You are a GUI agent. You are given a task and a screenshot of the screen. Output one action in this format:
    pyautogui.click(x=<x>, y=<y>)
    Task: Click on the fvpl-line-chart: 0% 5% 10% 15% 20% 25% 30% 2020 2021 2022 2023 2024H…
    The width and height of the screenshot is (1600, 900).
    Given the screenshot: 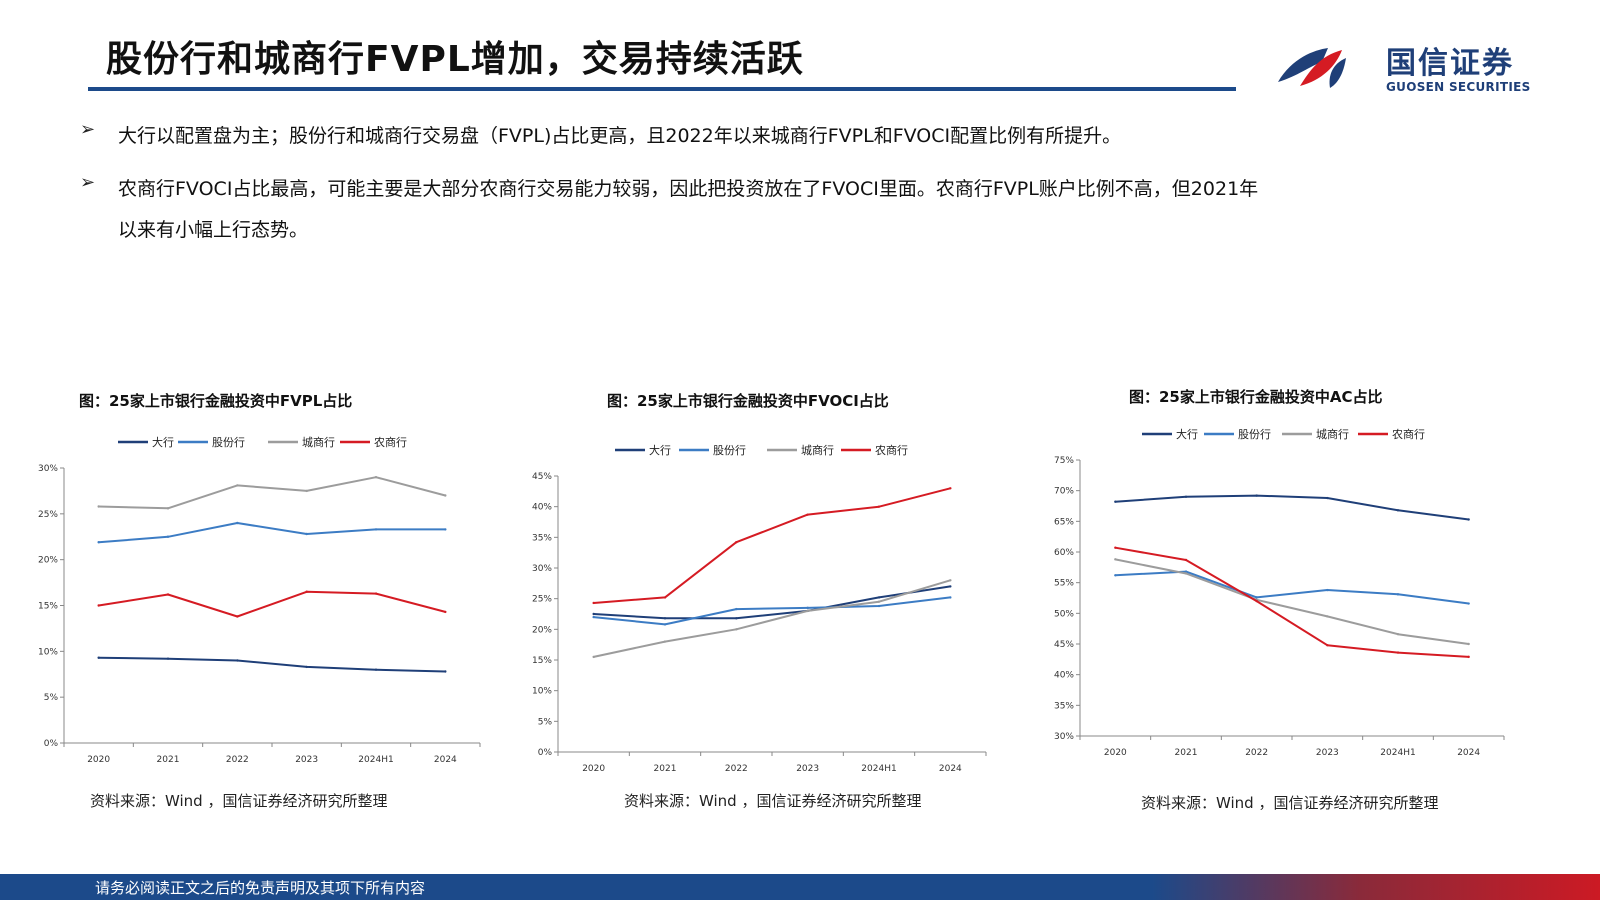 What is the action you would take?
    pyautogui.click(x=259, y=600)
    